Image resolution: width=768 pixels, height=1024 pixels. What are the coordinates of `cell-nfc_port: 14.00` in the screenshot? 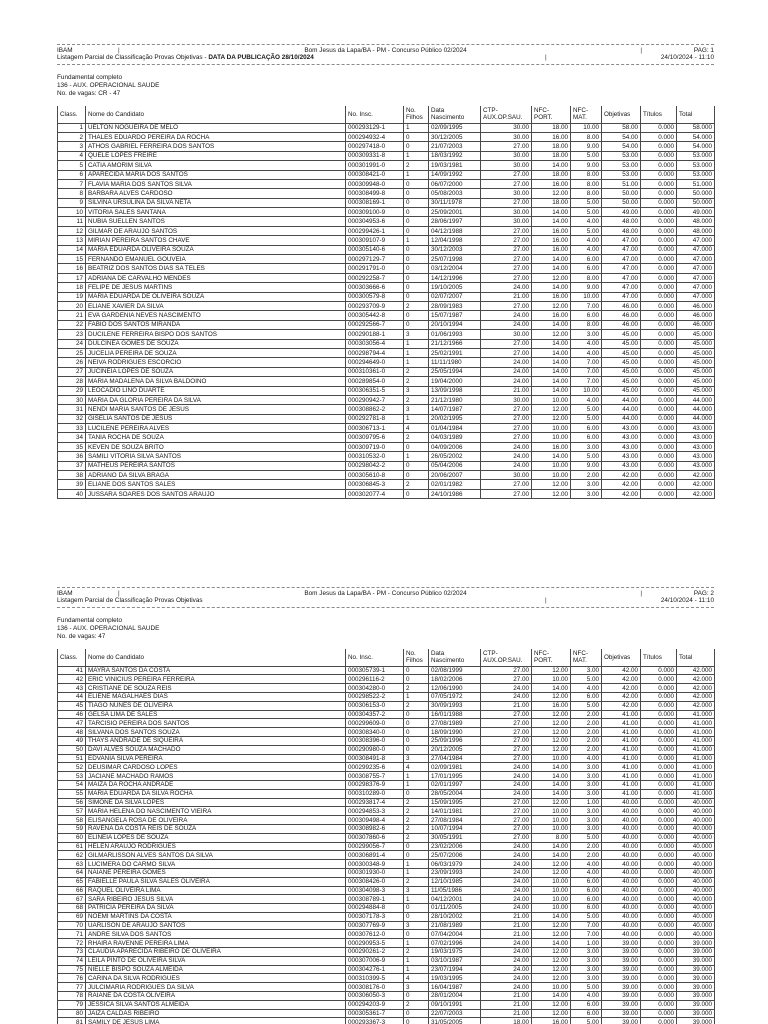 It's located at (551, 784).